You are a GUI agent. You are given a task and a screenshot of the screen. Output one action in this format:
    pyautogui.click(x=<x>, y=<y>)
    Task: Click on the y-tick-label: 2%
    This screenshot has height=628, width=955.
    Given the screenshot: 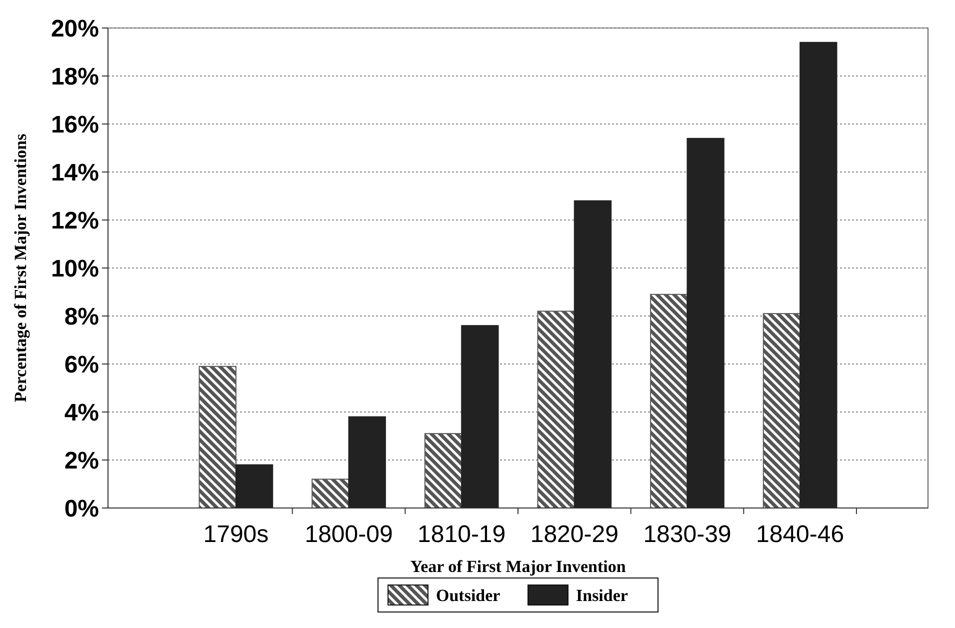 What is the action you would take?
    pyautogui.click(x=81, y=460)
    